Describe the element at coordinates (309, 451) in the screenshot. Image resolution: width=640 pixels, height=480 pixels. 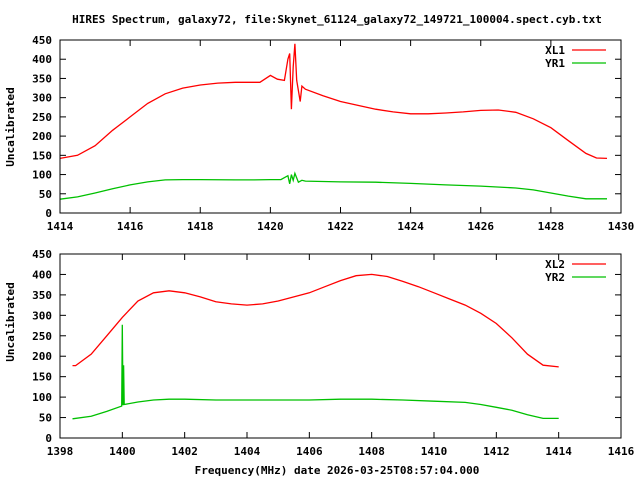
I see `x-tick-label: 1406` at that location.